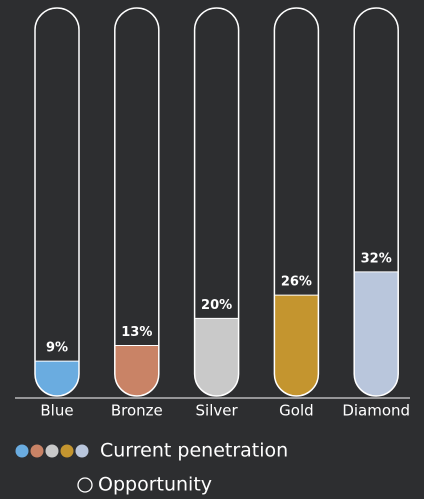 Image resolution: width=424 pixels, height=499 pixels. Describe the element at coordinates (296, 282) in the screenshot. I see `value-label: 26%` at that location.